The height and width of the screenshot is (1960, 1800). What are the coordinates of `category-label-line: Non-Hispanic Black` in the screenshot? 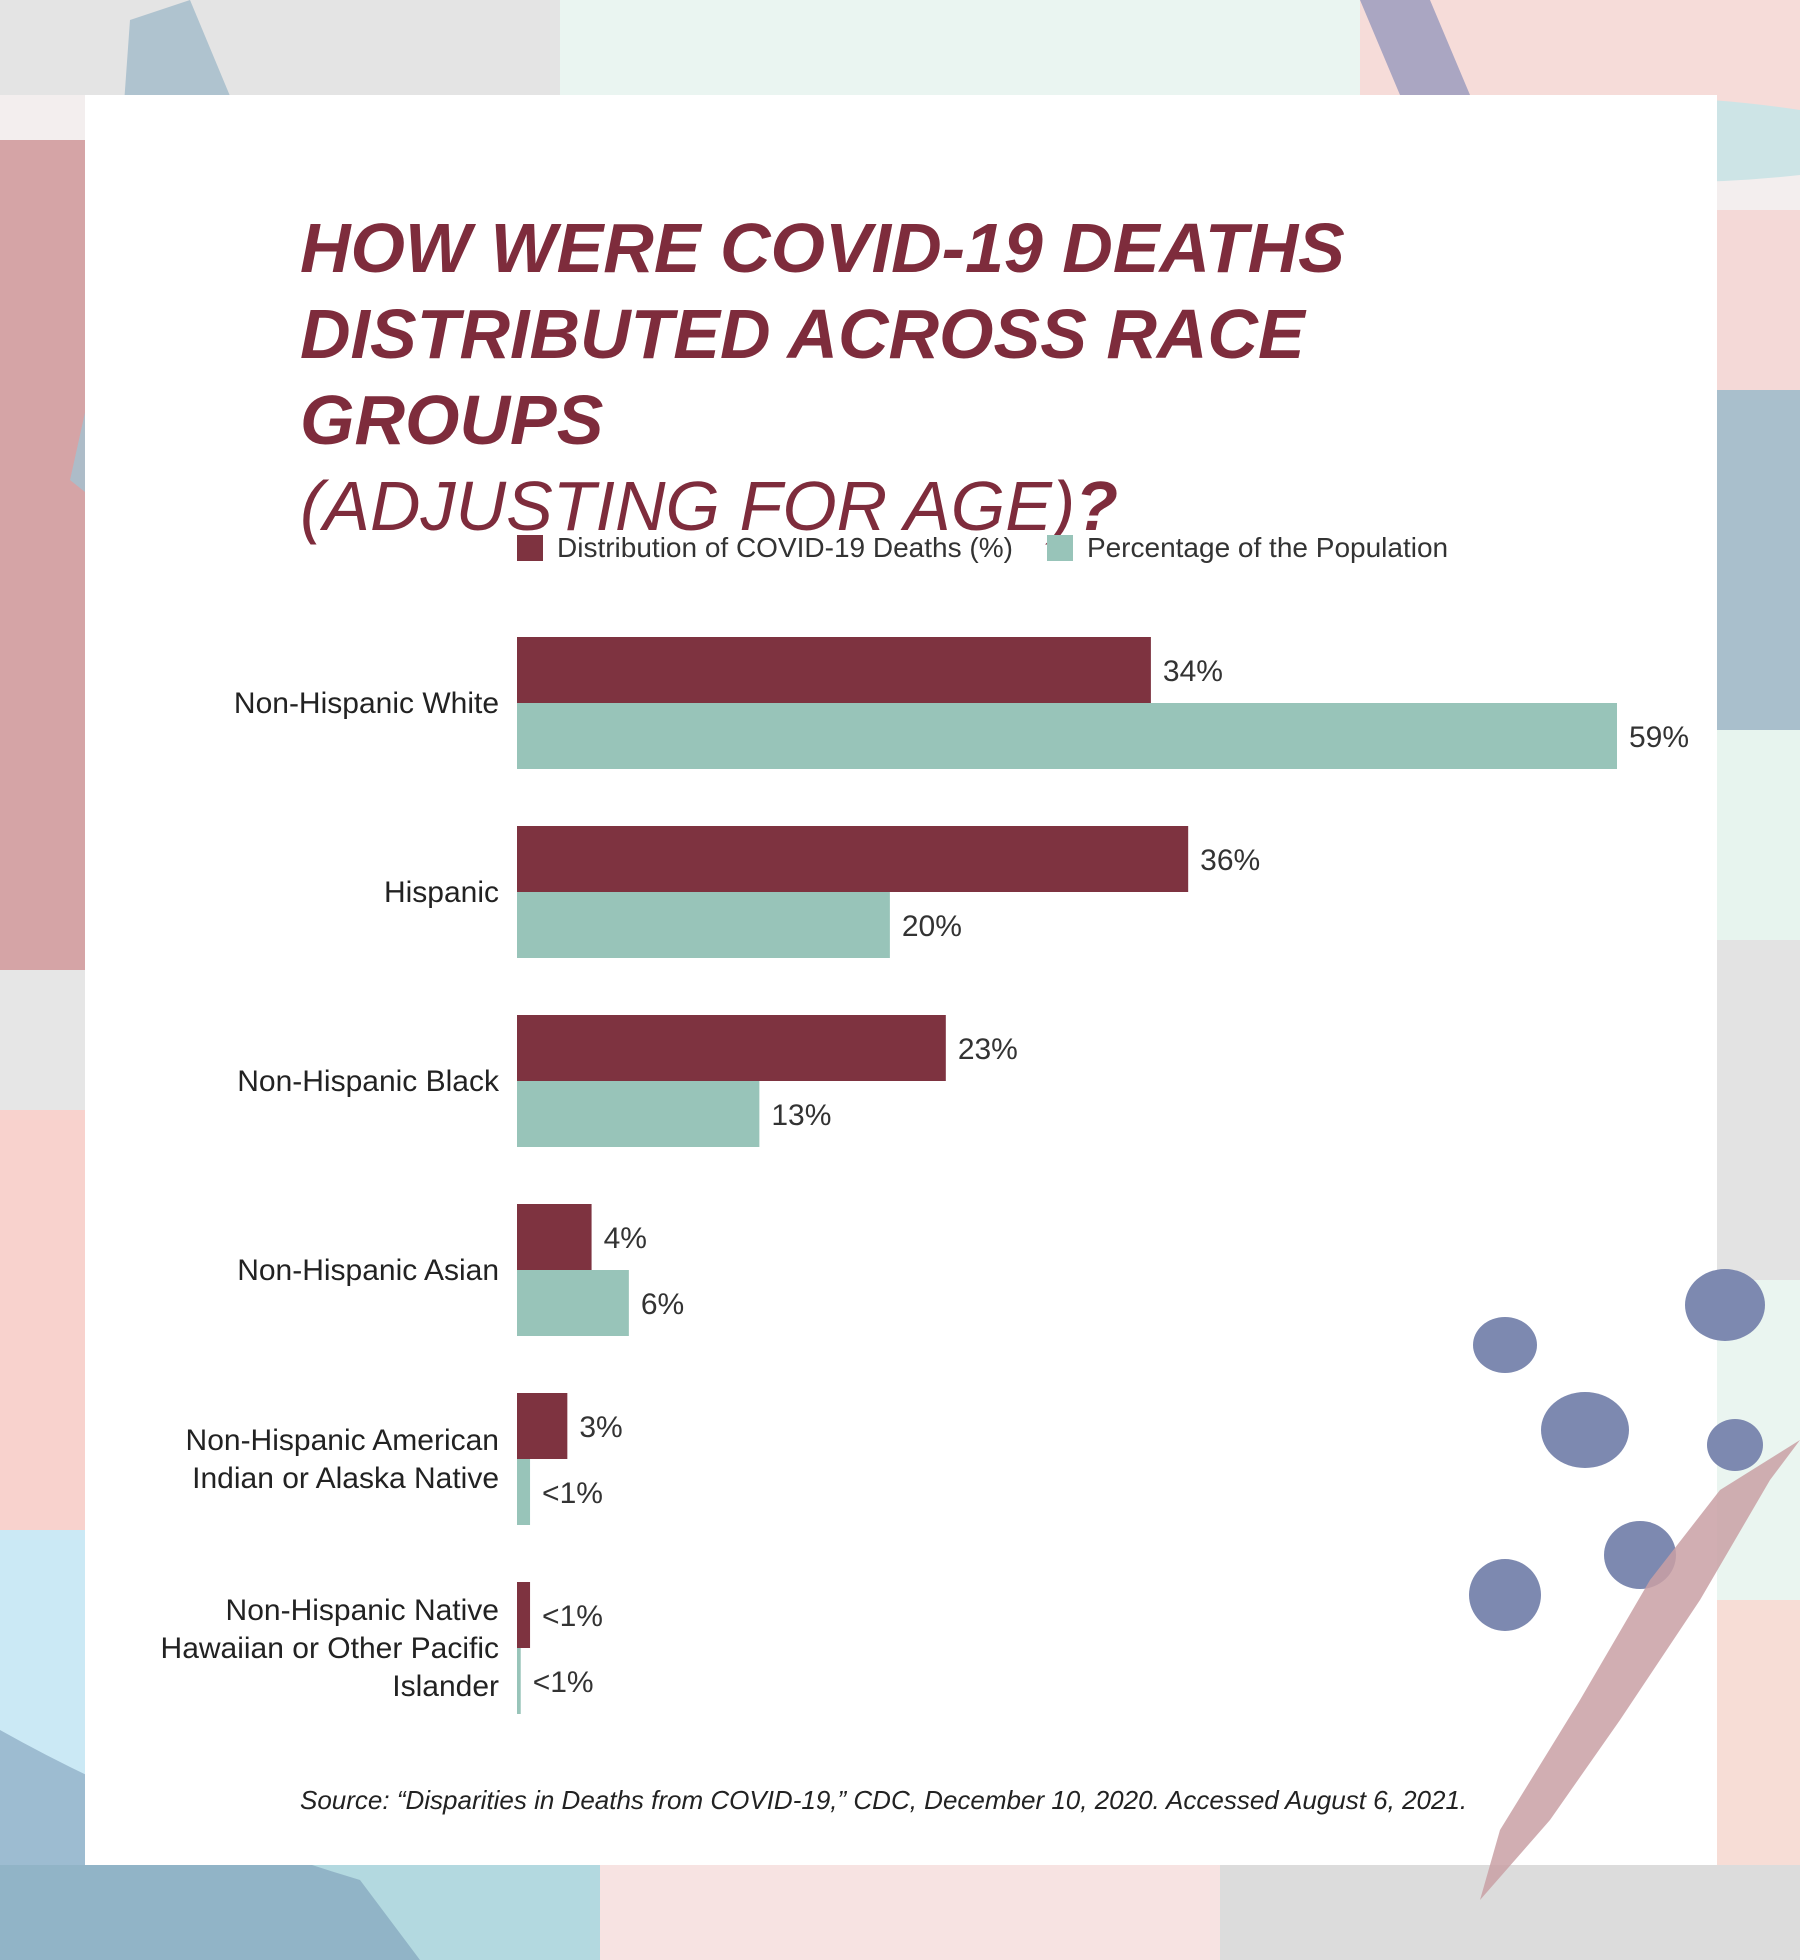 It's located at (368, 1081).